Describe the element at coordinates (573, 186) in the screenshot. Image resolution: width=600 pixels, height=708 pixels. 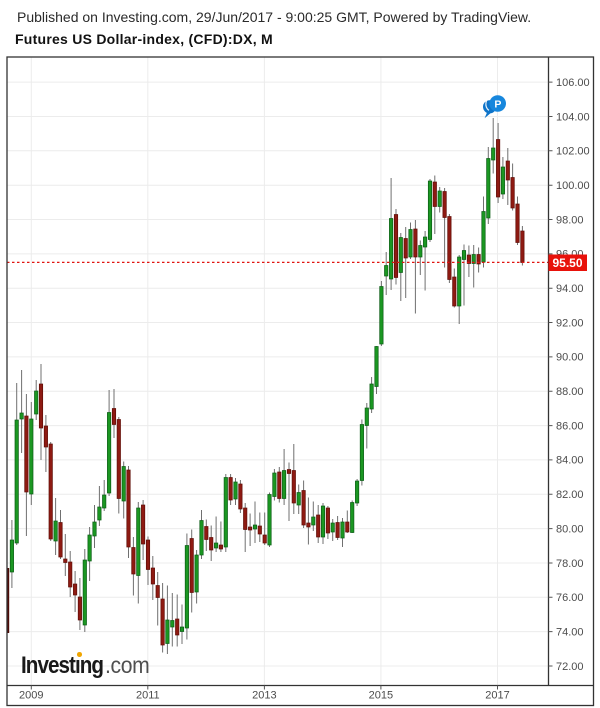
I see `svg-text: 100.00` at that location.